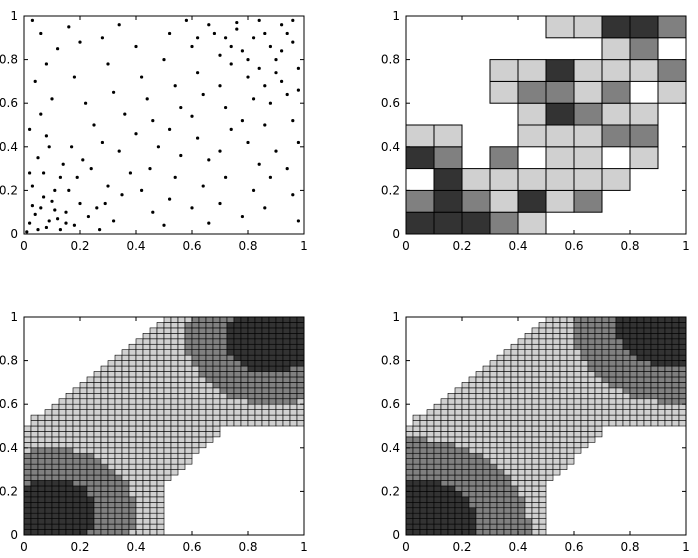  I want to click on y-tick-label: 0.4, so click(9, 448).